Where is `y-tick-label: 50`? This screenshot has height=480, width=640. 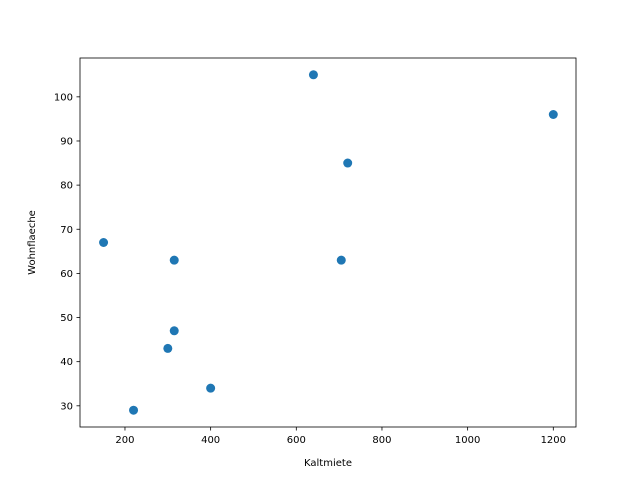 y-tick-label: 50 is located at coordinates (66, 318).